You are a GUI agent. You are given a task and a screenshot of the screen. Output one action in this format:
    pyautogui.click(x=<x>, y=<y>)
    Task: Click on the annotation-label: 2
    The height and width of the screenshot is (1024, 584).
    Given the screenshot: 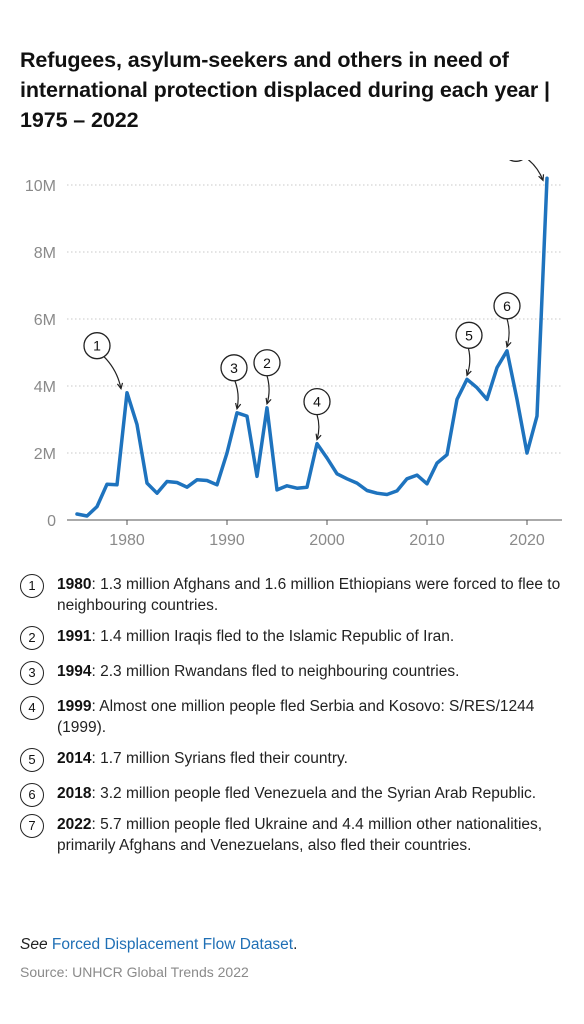 What is the action you would take?
    pyautogui.click(x=267, y=363)
    